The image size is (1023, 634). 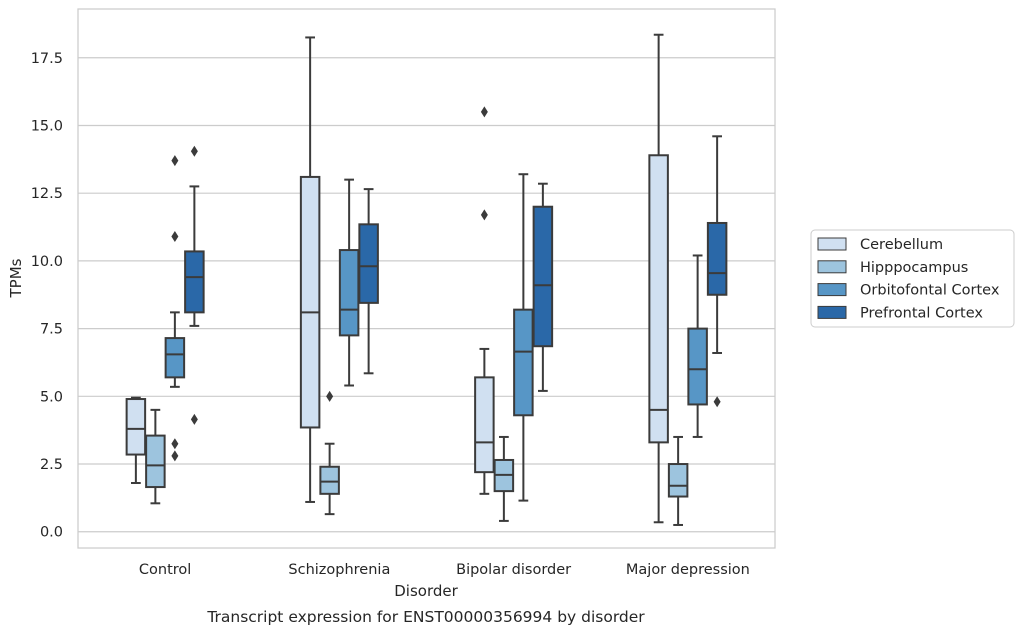 I want to click on x-tick-label: Control, so click(x=165, y=570).